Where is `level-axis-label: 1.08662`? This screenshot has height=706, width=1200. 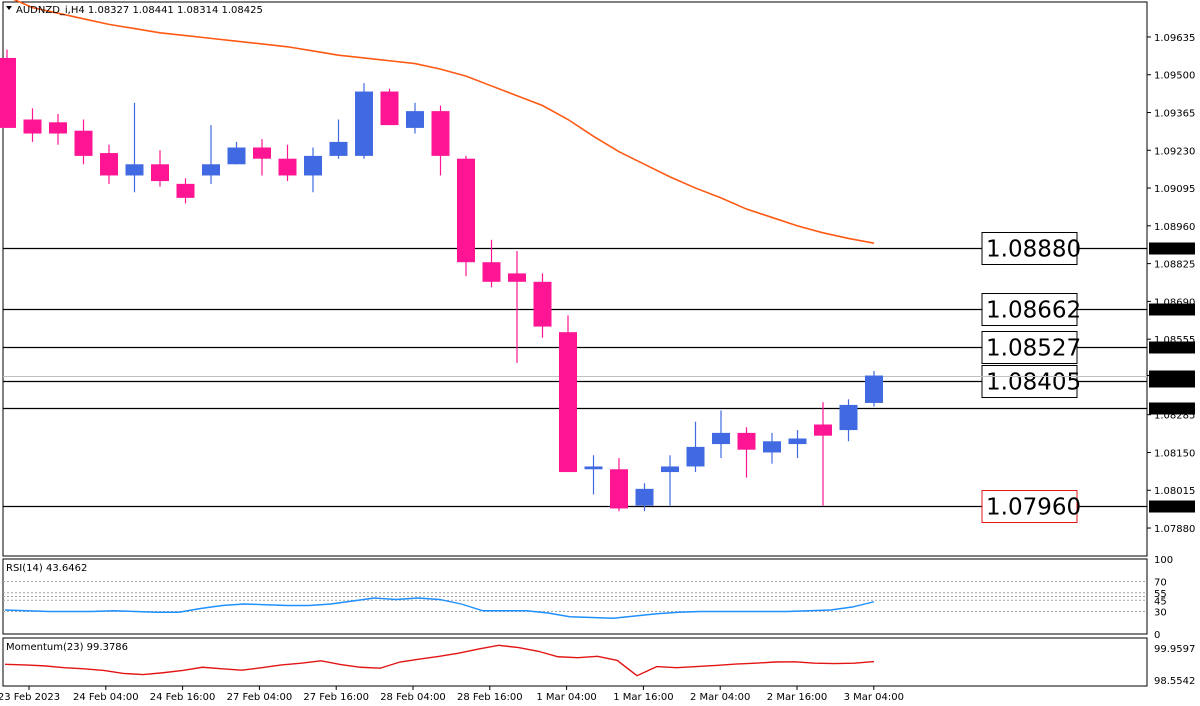 level-axis-label: 1.08662 is located at coordinates (1171, 311).